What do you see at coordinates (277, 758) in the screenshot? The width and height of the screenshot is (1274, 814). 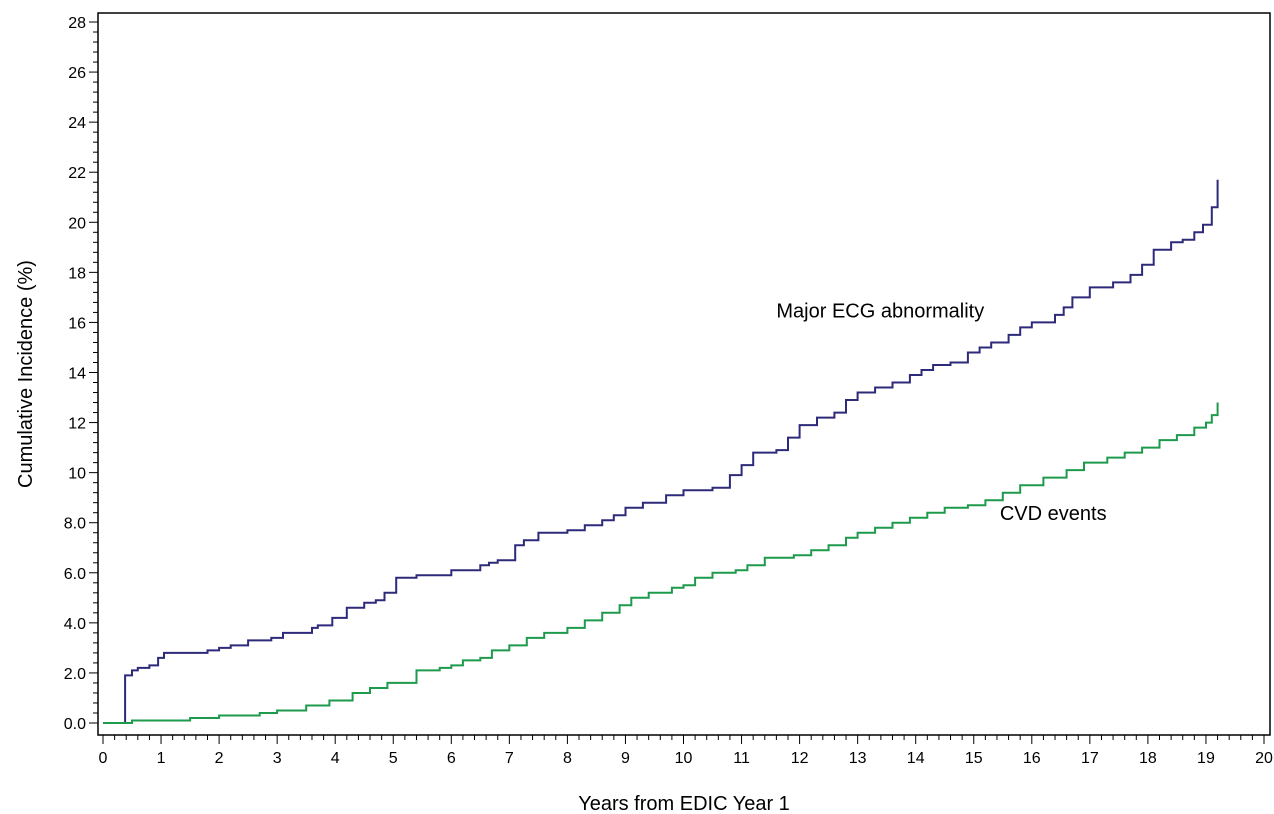 I see `x-tick-label: 3` at bounding box center [277, 758].